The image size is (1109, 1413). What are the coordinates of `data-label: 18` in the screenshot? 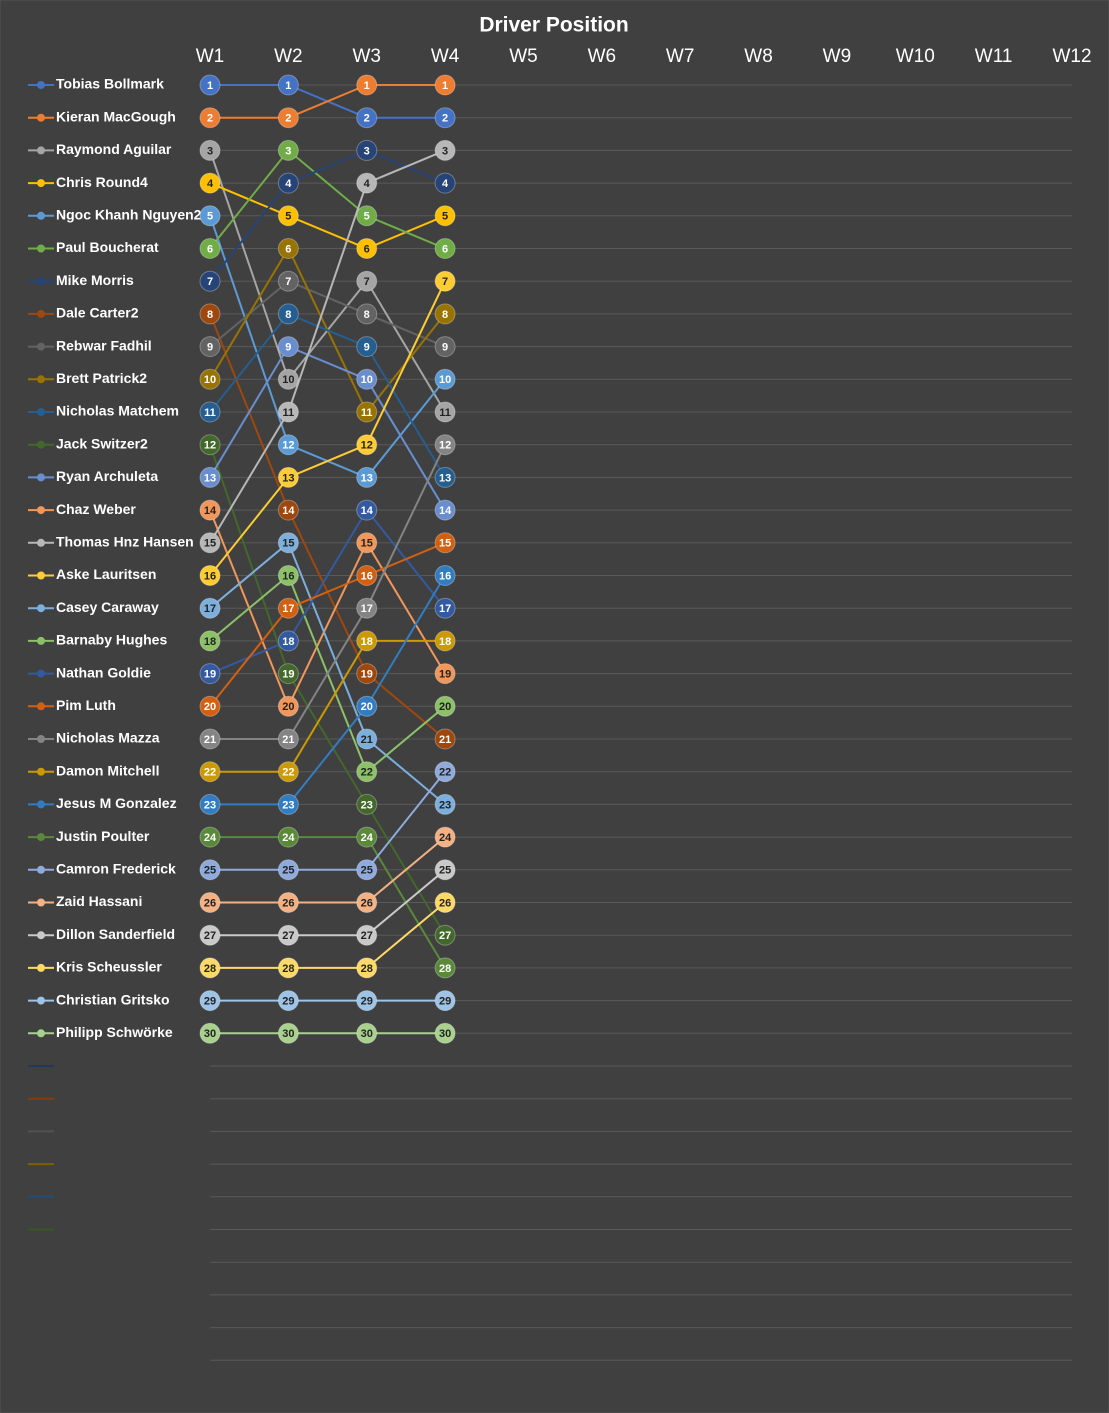 It's located at (210, 642).